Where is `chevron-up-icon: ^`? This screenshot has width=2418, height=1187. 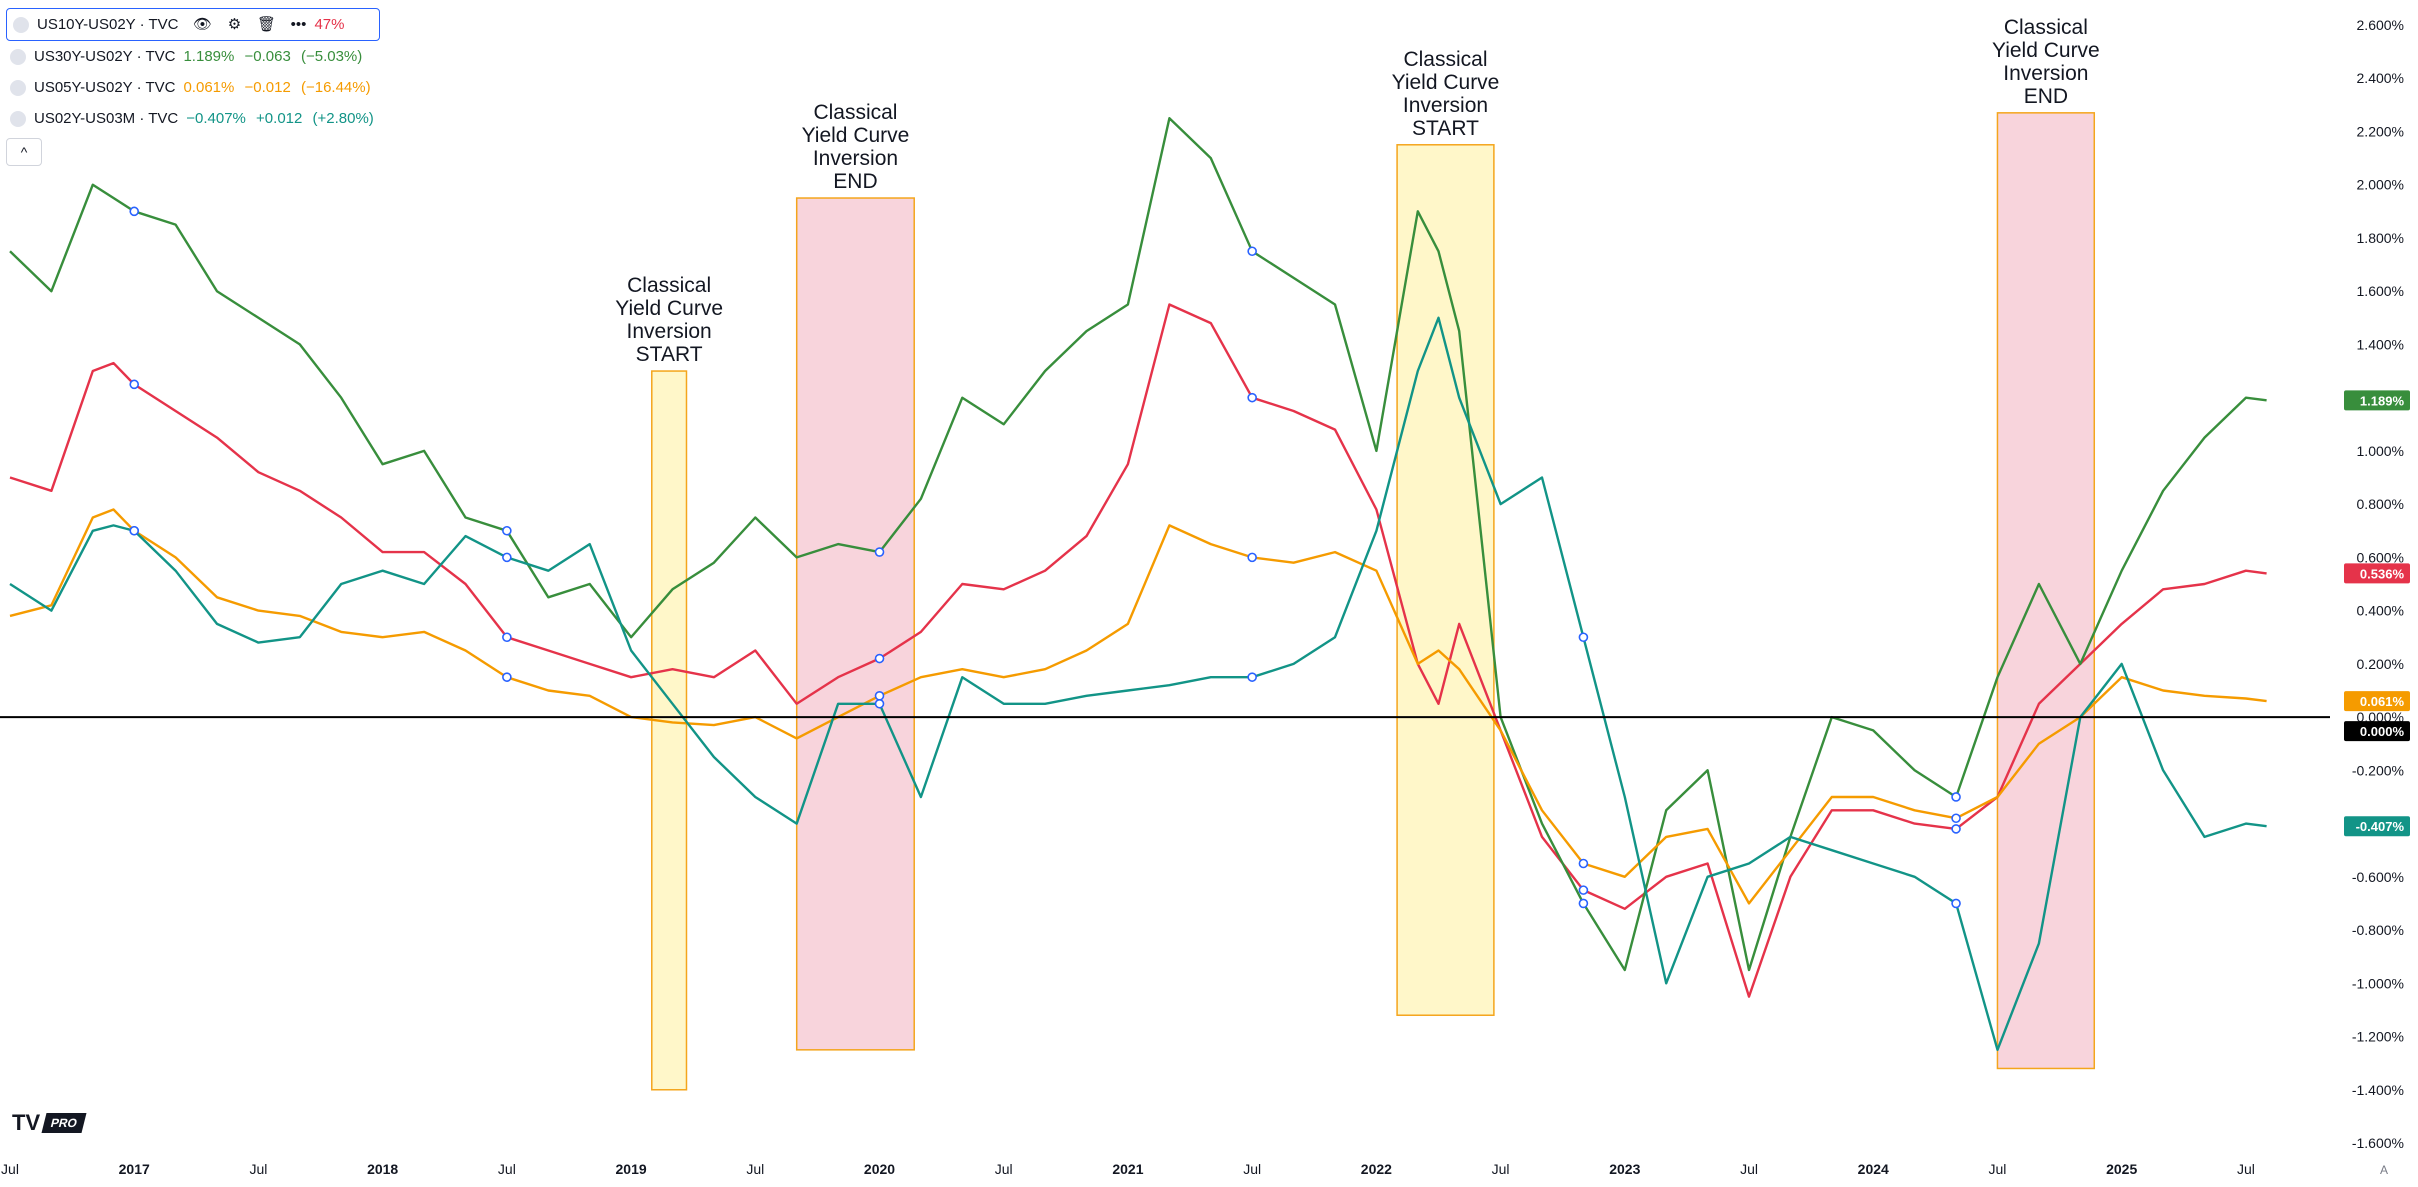 chevron-up-icon: ^ is located at coordinates (24, 152).